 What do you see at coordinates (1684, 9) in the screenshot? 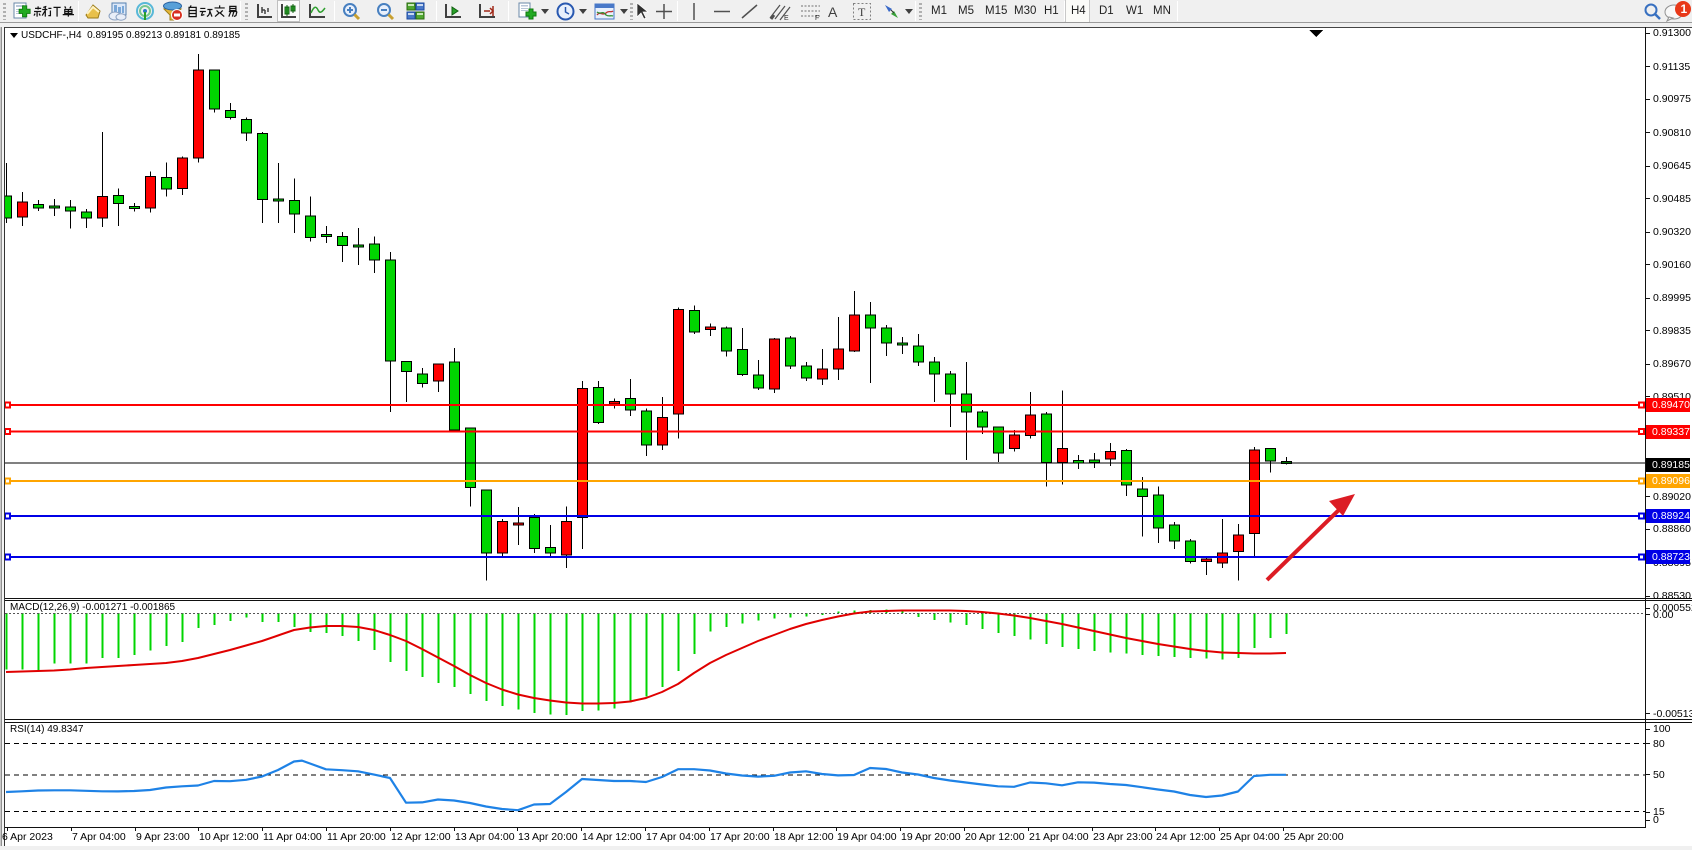
I see `svg-text: 1` at bounding box center [1684, 9].